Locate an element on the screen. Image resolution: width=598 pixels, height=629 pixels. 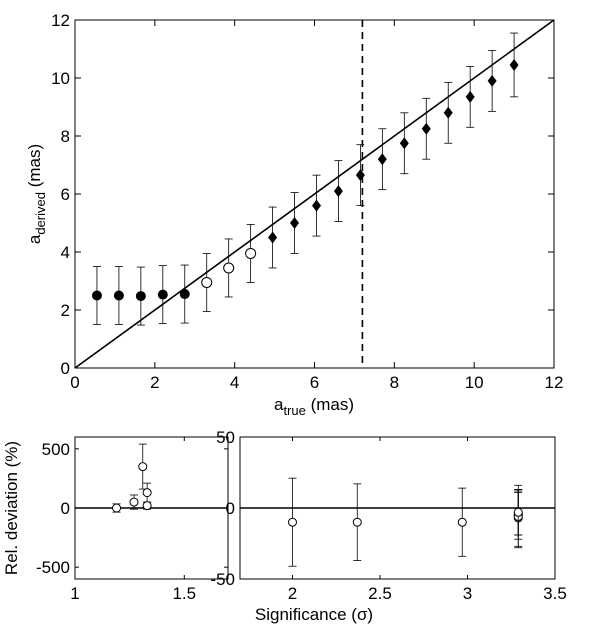
main-x-tick-label: 6 is located at coordinates (314, 382).